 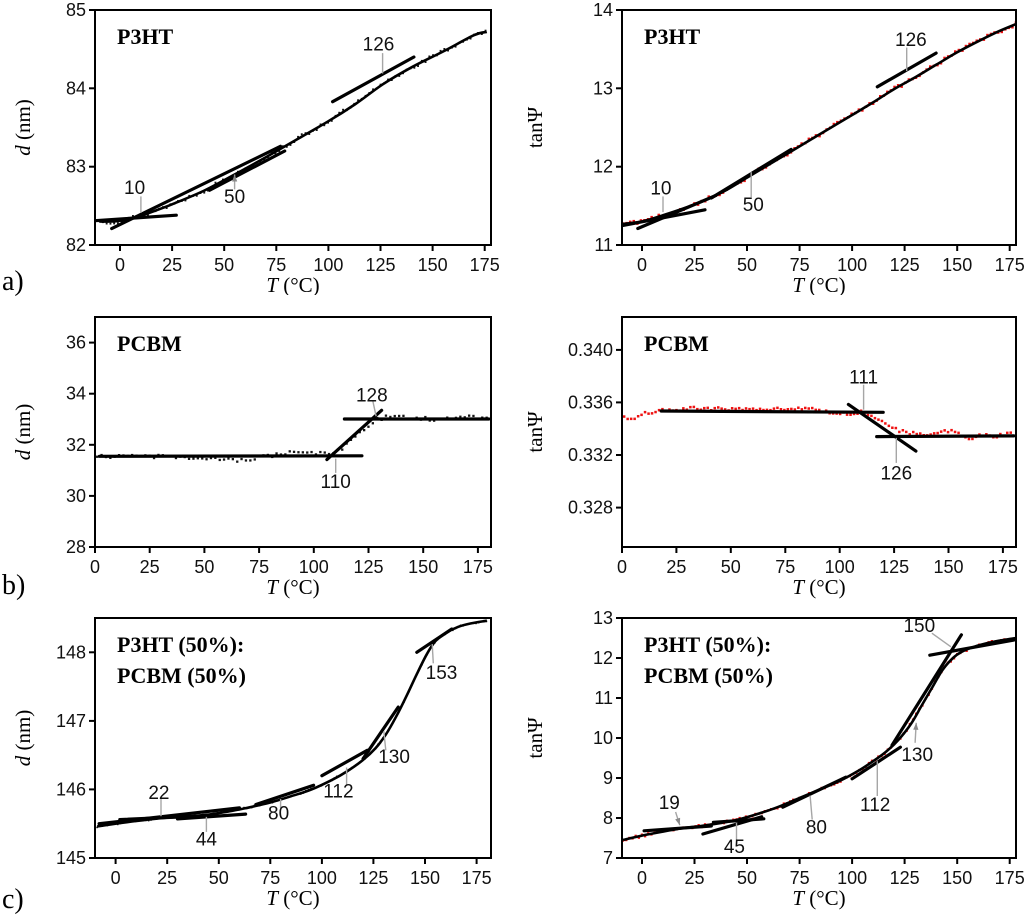 What do you see at coordinates (76, 445) in the screenshot?
I see `svg-text: 32` at bounding box center [76, 445].